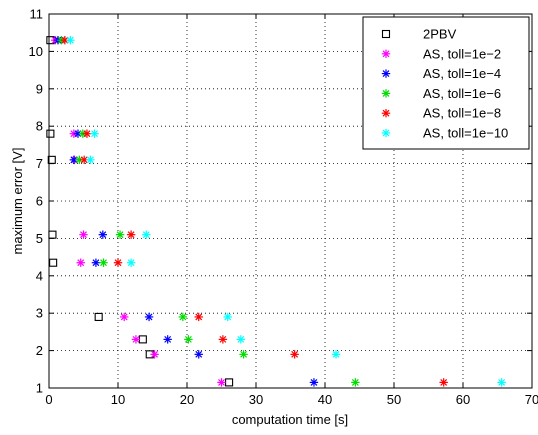  I want to click on legend-box, so click(446, 83).